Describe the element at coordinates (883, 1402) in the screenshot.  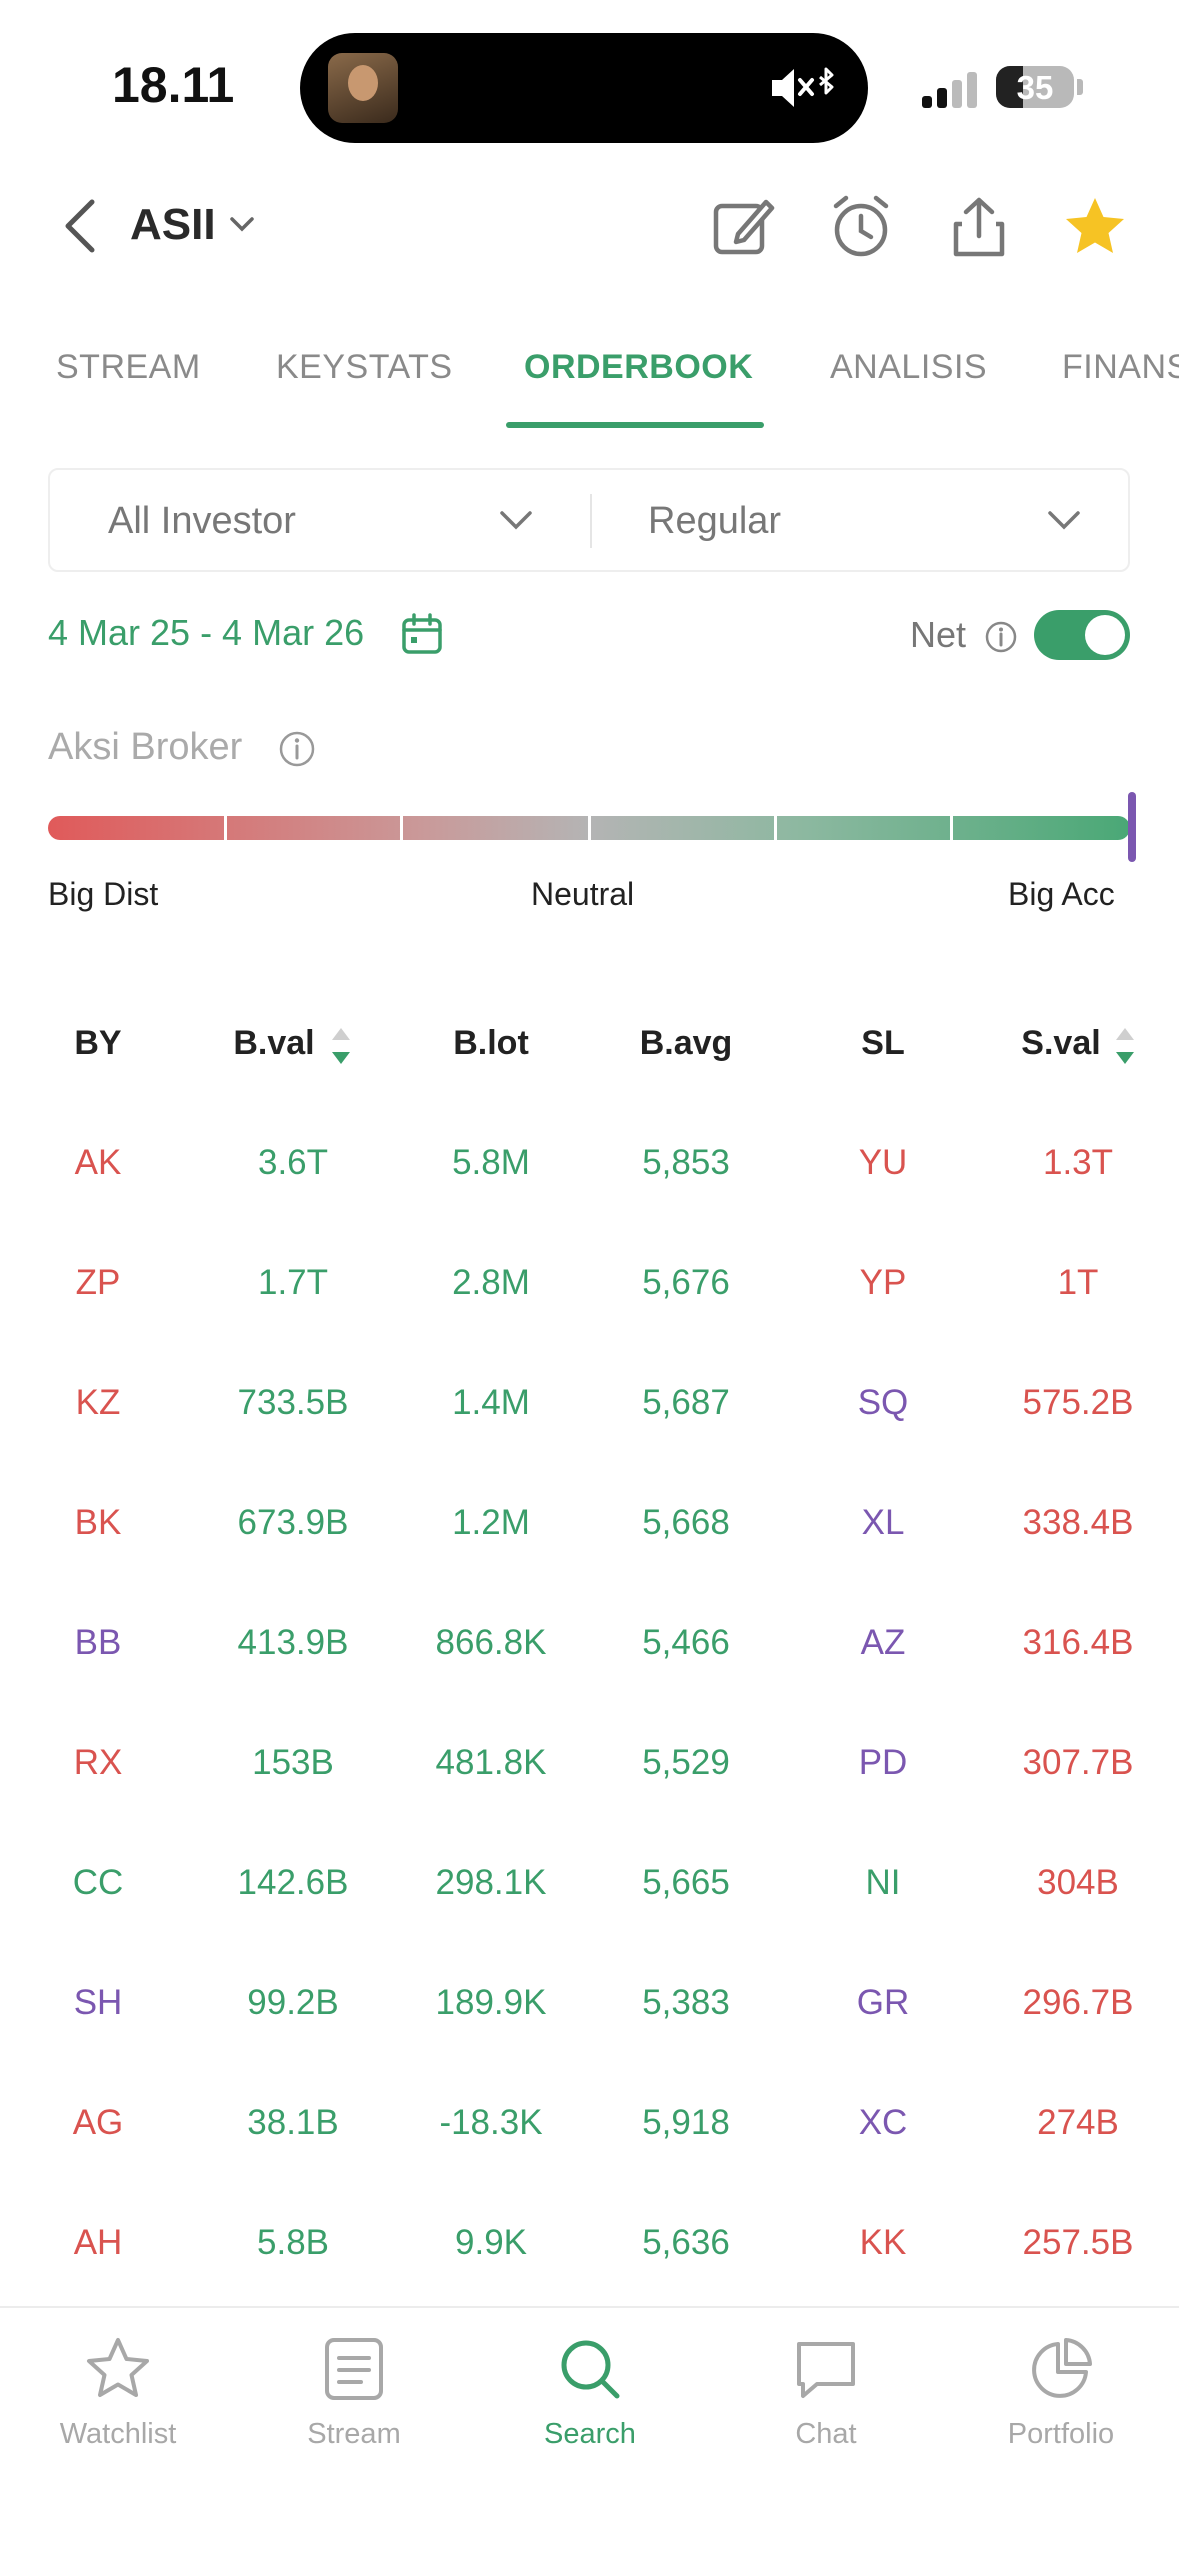
I see `seller-code: SQ` at that location.